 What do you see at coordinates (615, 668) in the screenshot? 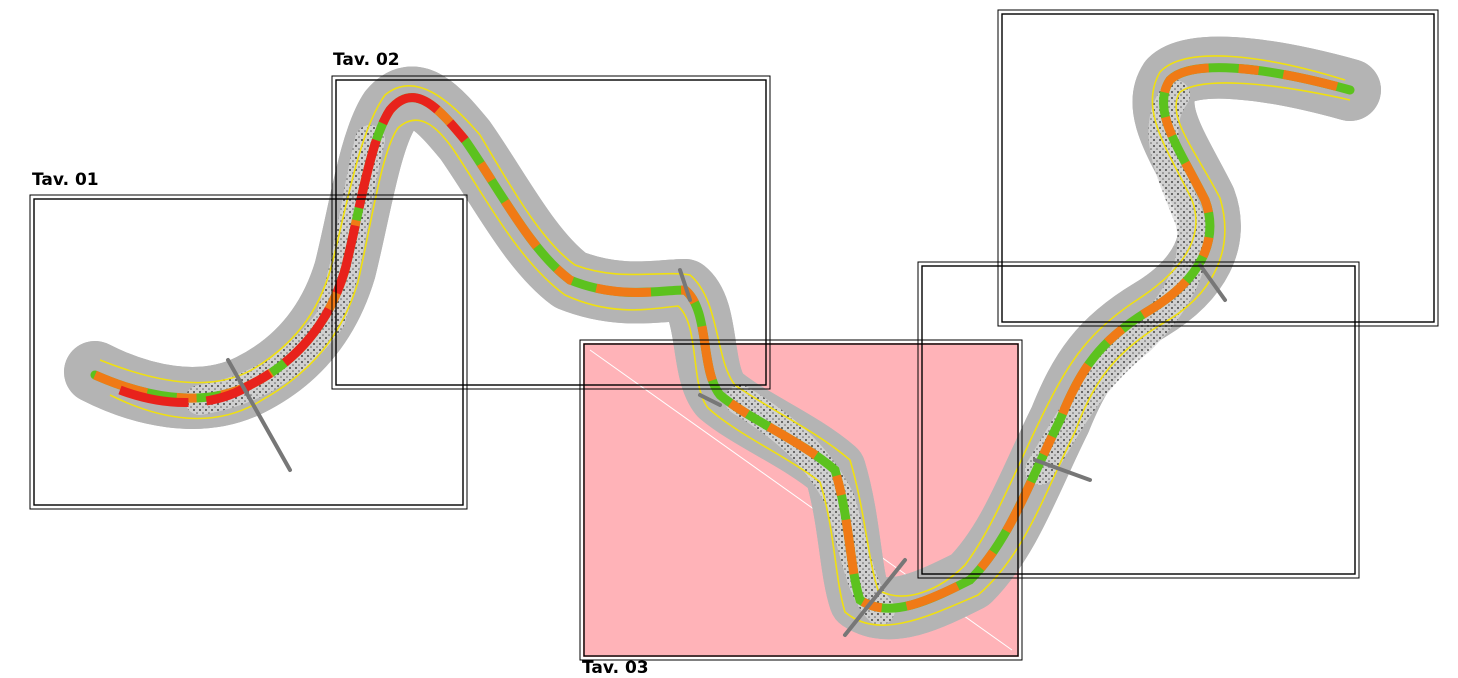
I see `sheet-label-tav03: Tav. 03` at bounding box center [615, 668].